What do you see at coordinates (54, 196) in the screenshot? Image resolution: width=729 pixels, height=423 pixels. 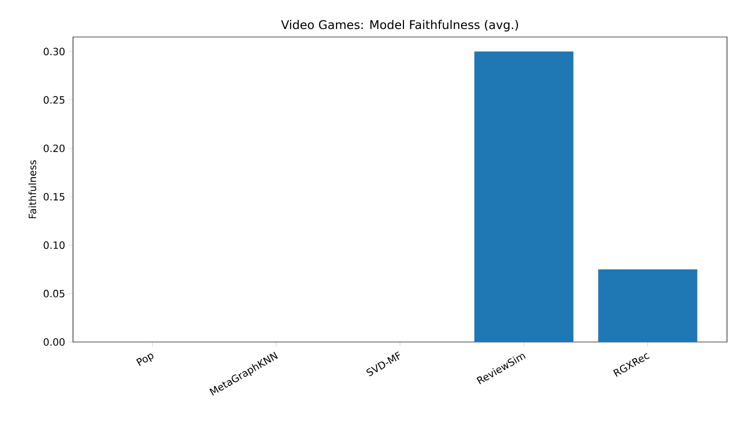 I see `y-tick-label: 0.15` at bounding box center [54, 196].